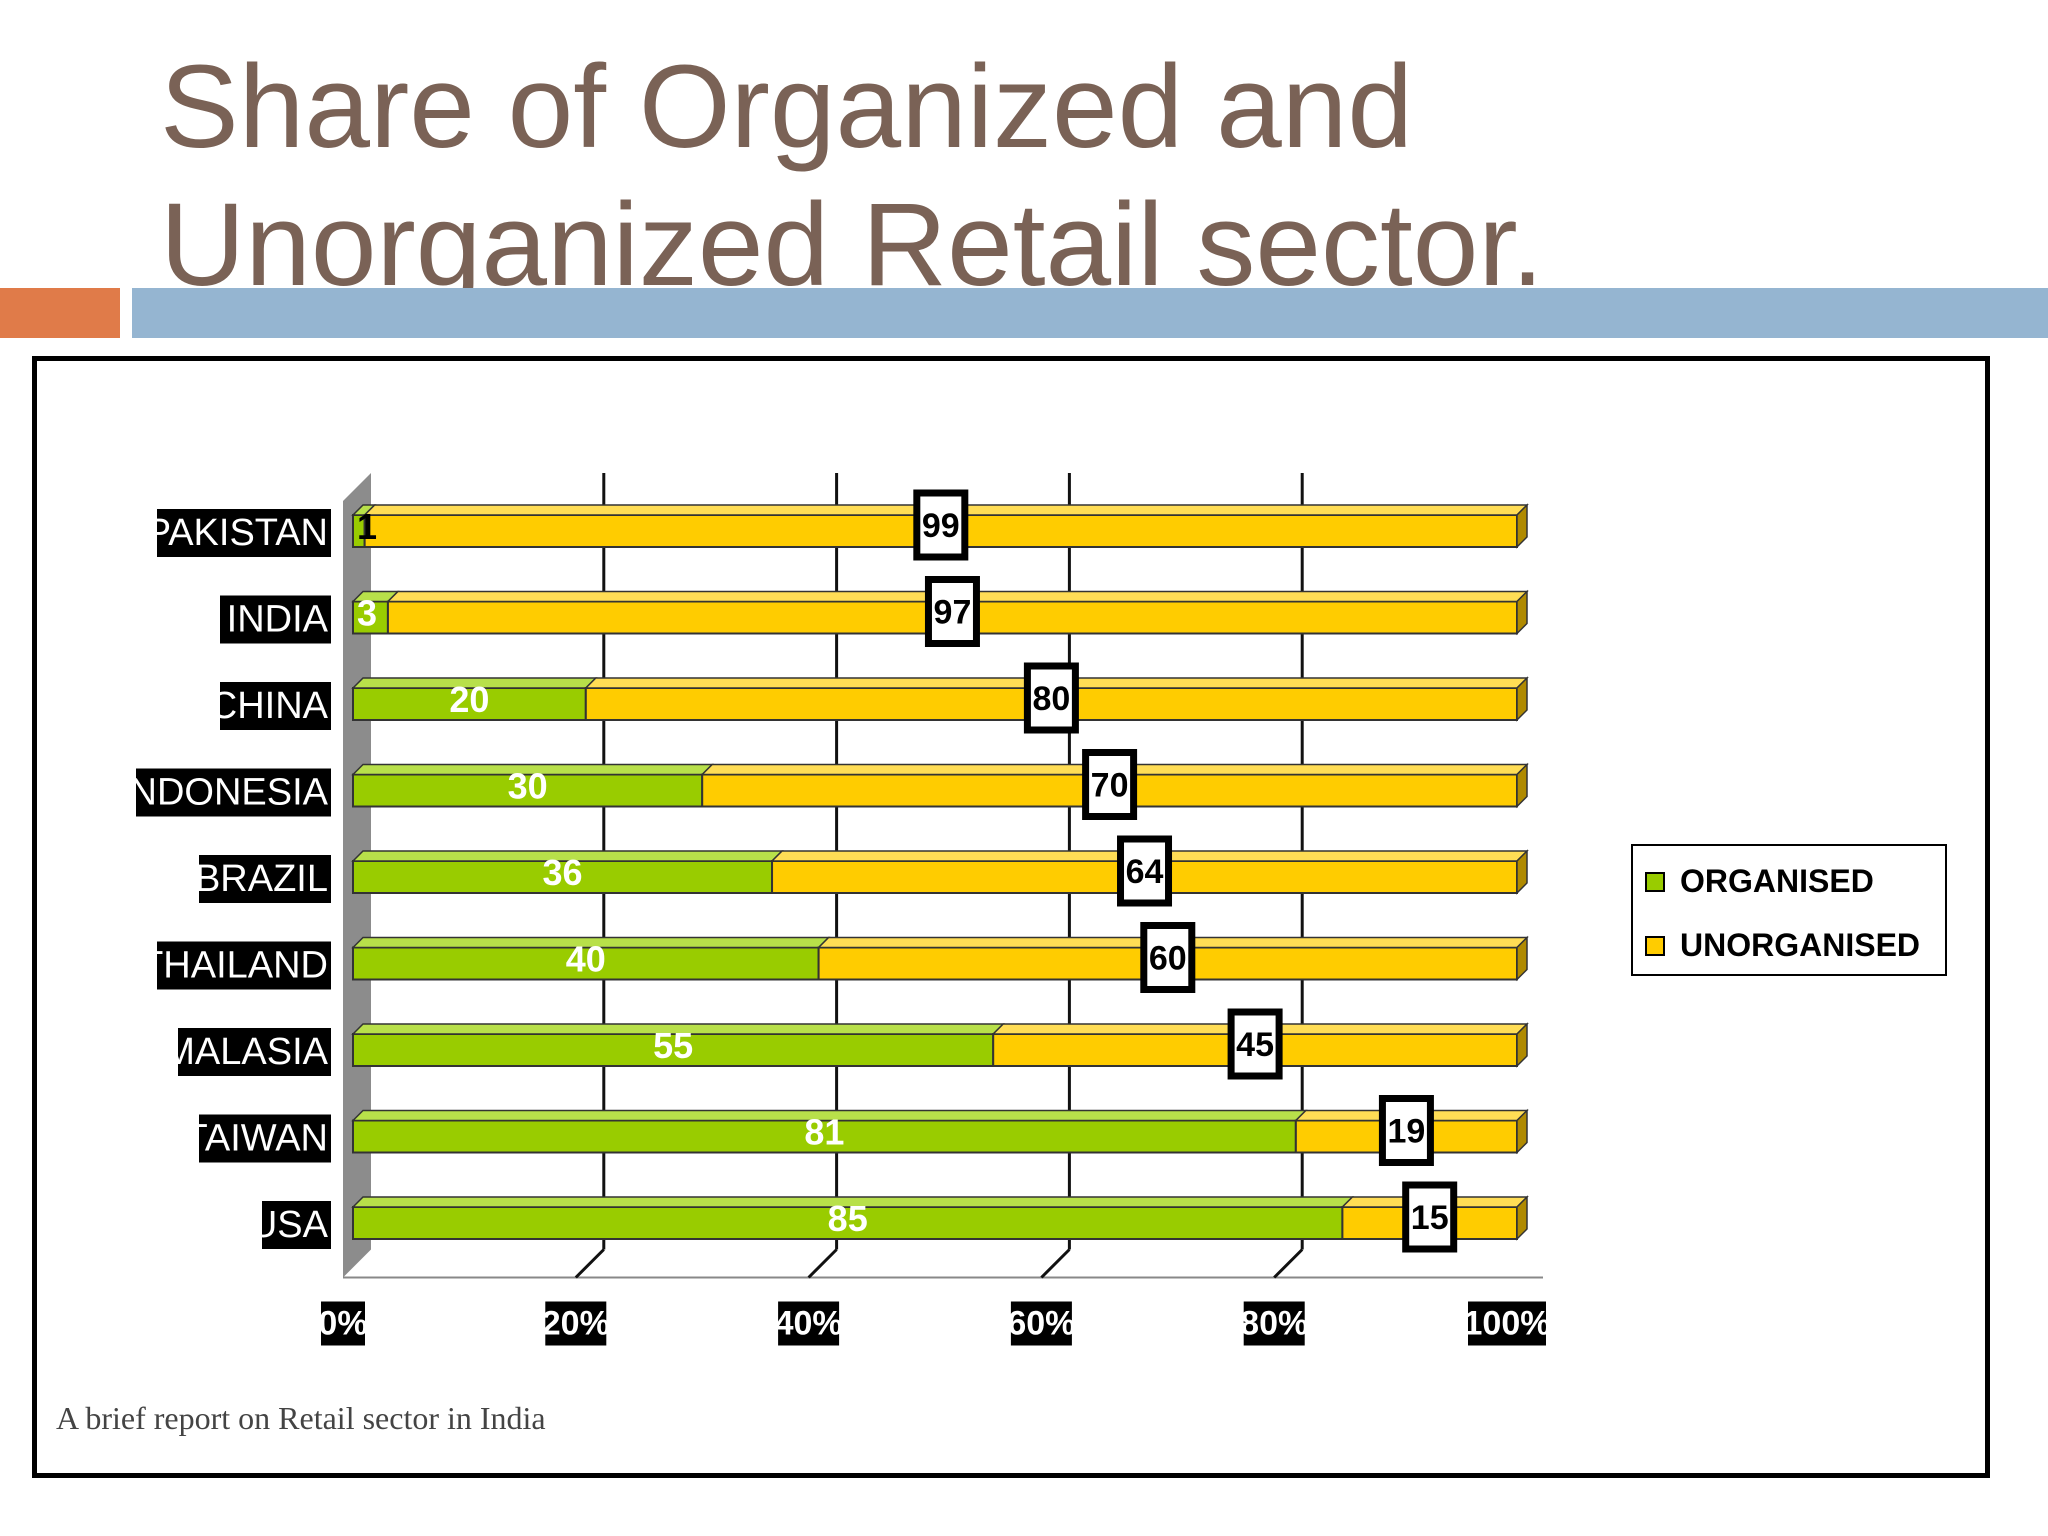 The image size is (2048, 1536). What do you see at coordinates (1090, 313) in the screenshot?
I see `accent-bar-blue` at bounding box center [1090, 313].